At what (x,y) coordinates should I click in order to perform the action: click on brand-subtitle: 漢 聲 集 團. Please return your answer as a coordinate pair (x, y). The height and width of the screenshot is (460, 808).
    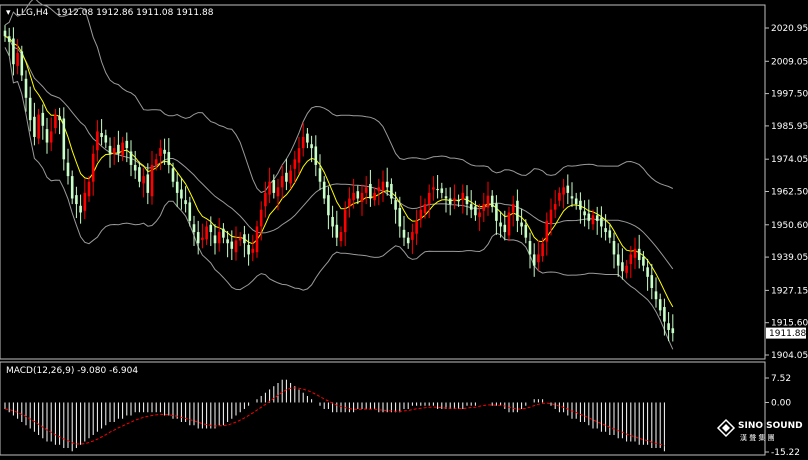
    Looking at the image, I should click on (757, 437).